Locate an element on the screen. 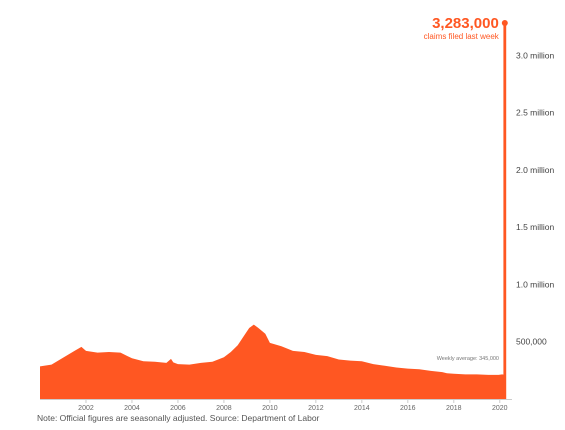  x-tick-label: 2008 is located at coordinates (224, 408).